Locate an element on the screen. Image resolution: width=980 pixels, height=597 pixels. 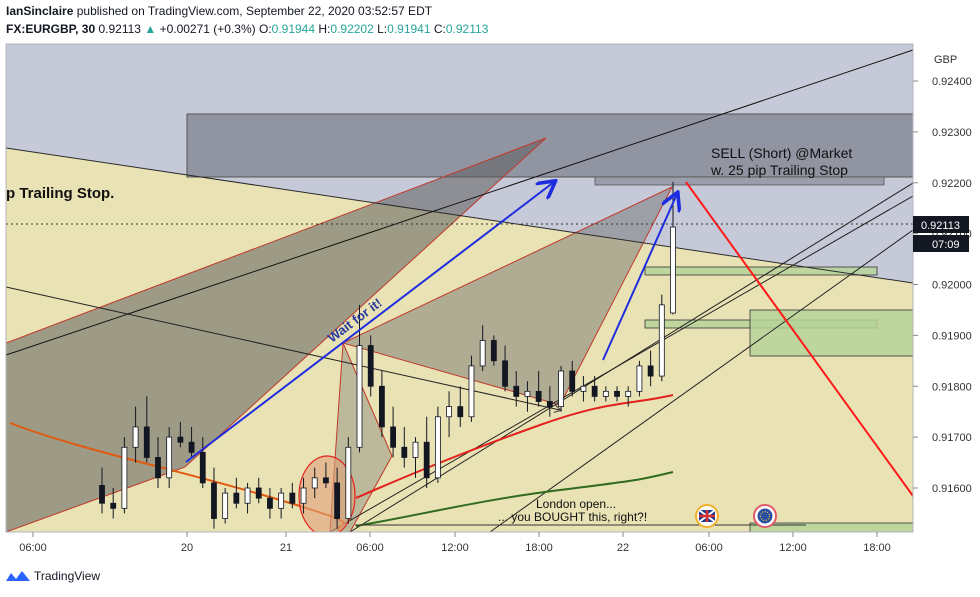
countdown-tag is located at coordinates (941, 243).